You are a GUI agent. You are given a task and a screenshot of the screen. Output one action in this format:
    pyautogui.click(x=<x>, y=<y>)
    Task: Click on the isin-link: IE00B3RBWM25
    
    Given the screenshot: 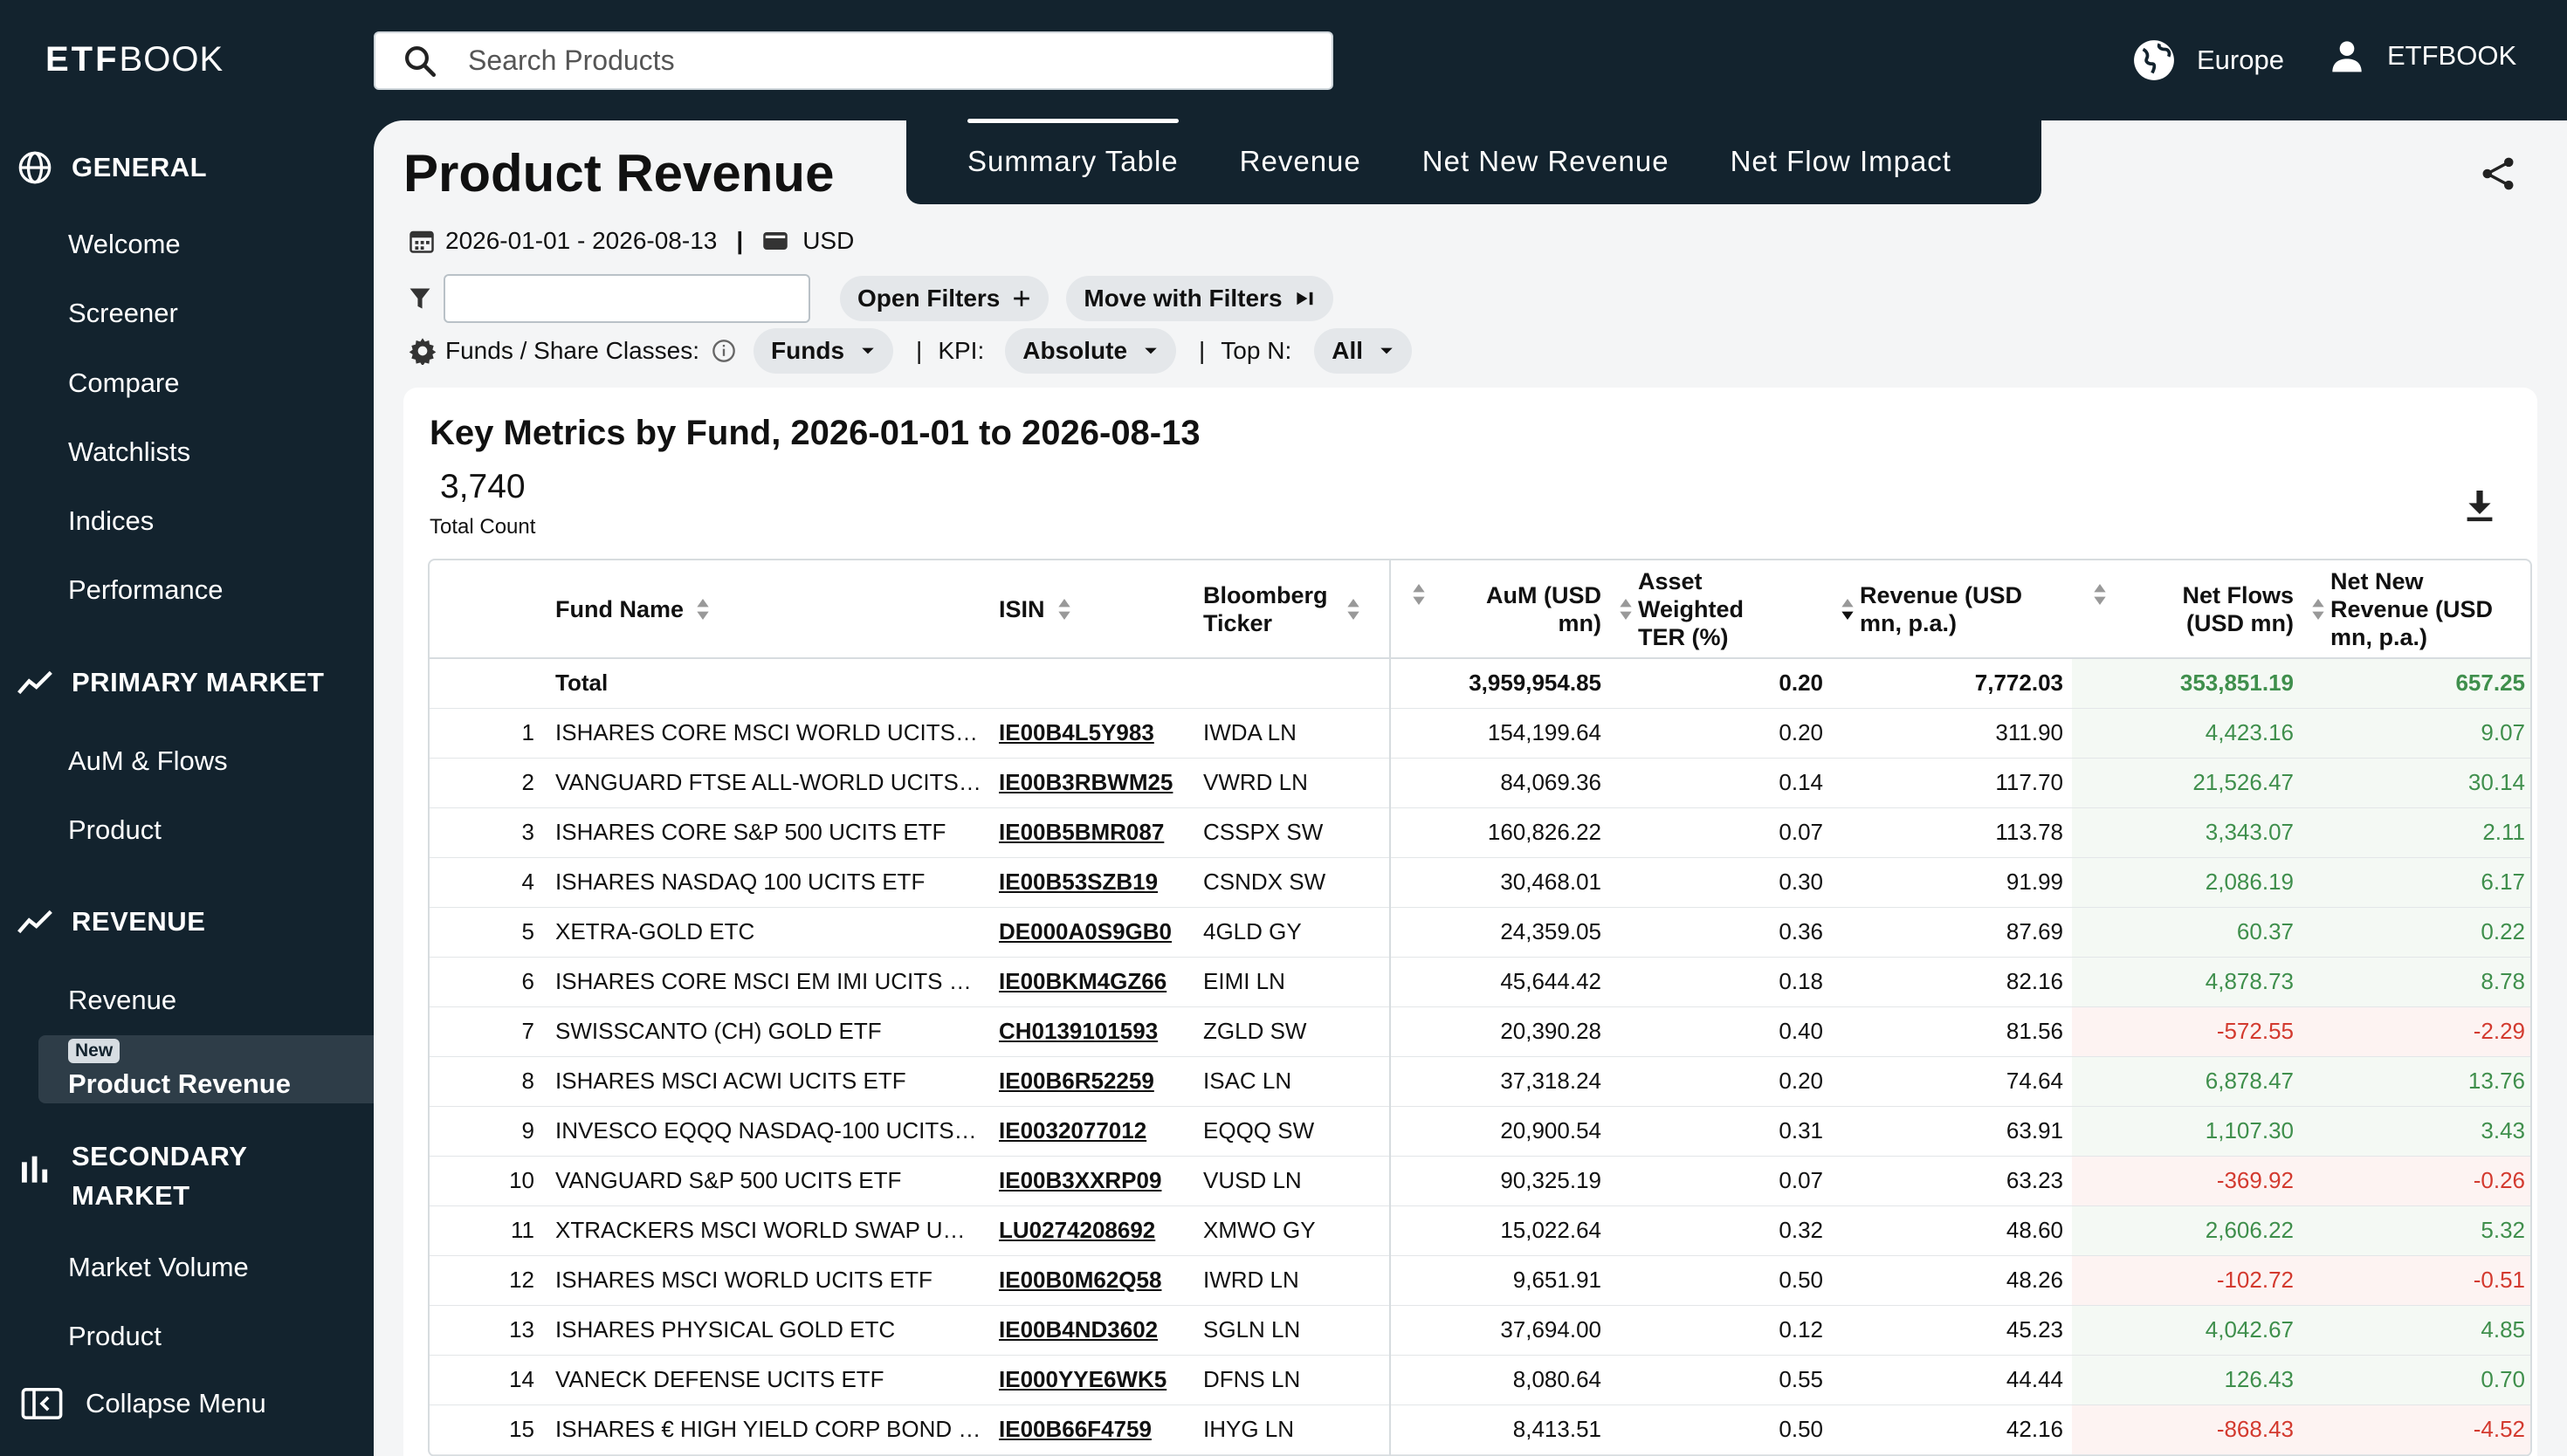 What is the action you would take?
    pyautogui.click(x=1092, y=783)
    